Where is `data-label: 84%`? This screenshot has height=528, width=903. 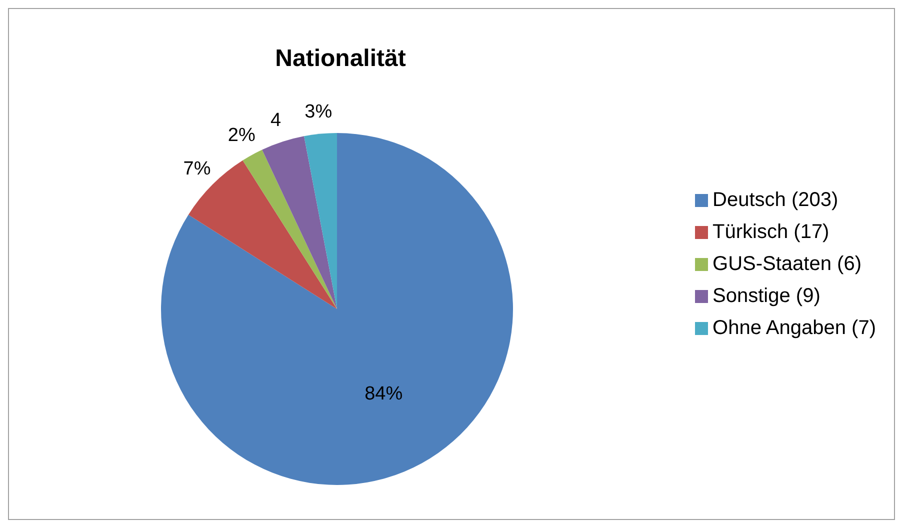
data-label: 84% is located at coordinates (383, 393).